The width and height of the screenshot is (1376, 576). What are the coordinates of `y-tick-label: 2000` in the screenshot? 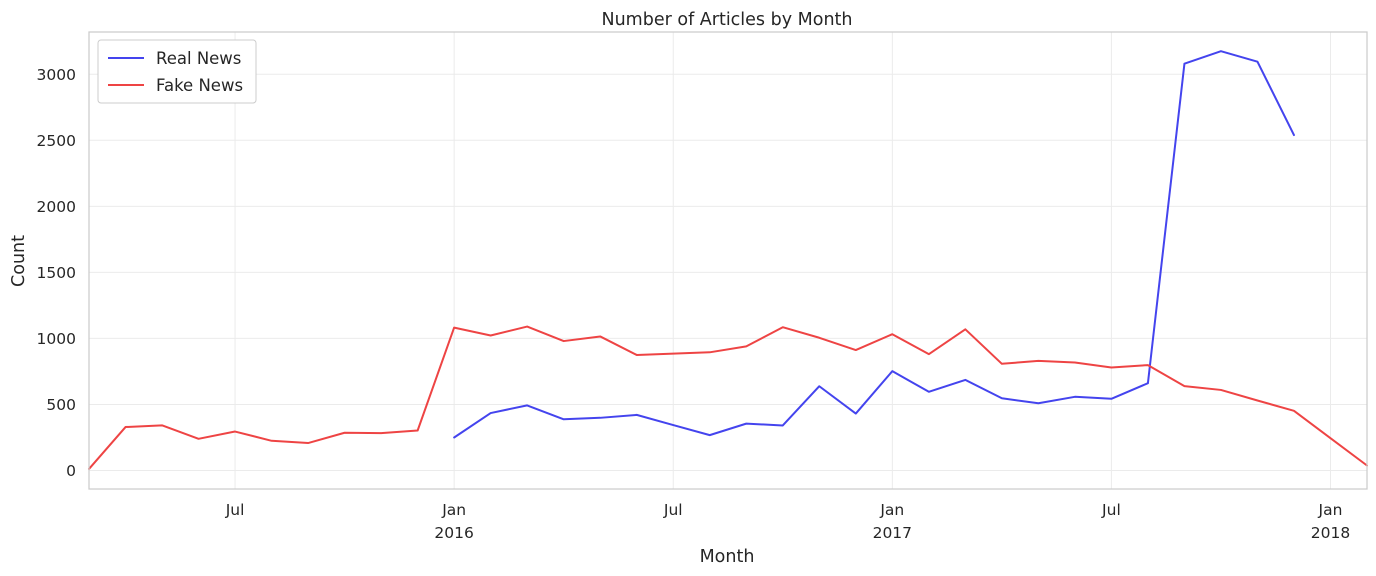 It's located at (56, 207).